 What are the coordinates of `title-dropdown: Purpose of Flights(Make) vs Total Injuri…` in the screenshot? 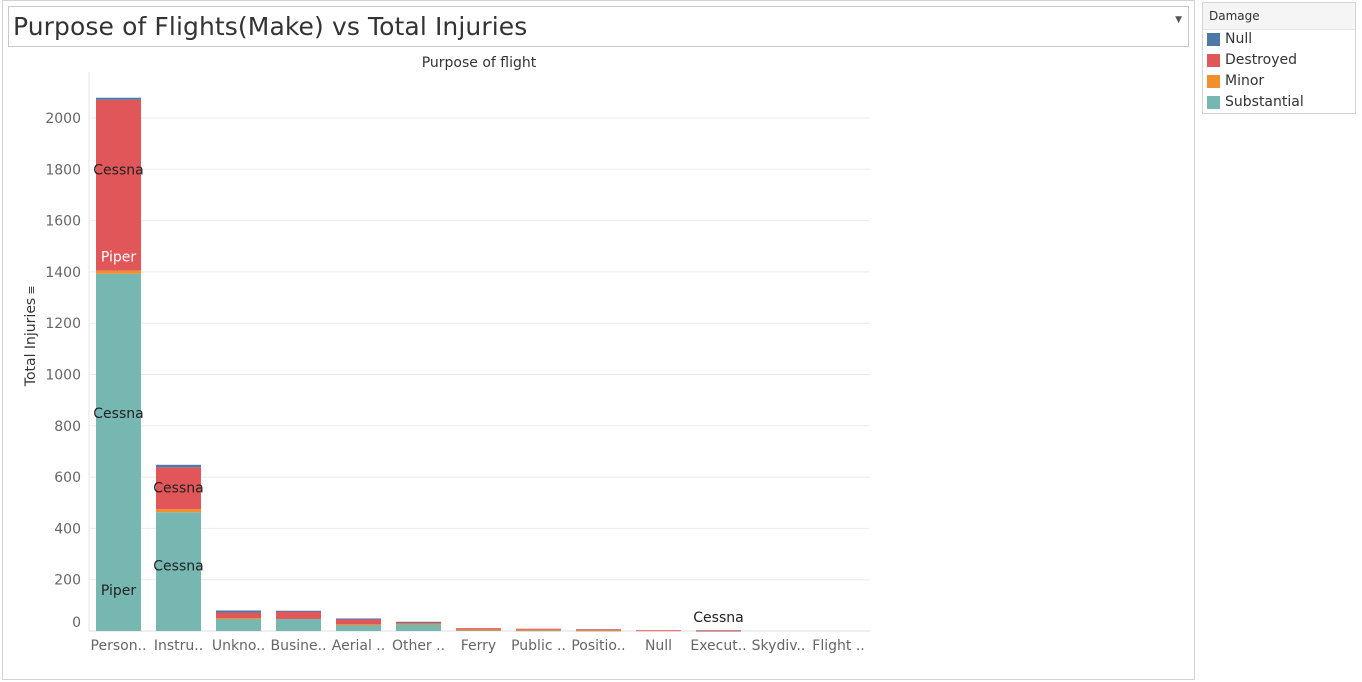 It's located at (598, 26).